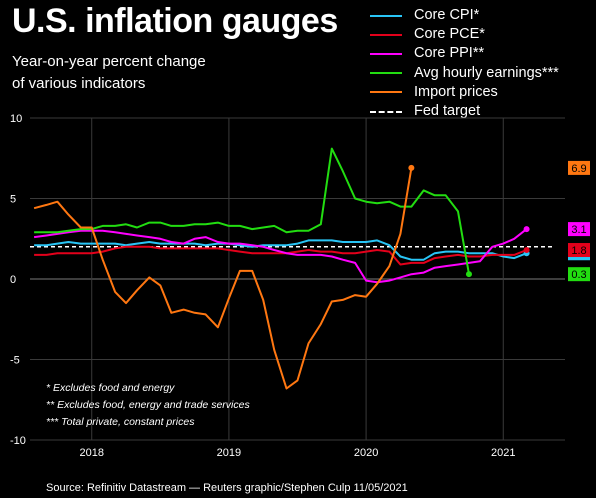 The height and width of the screenshot is (498, 596). Describe the element at coordinates (120, 422) in the screenshot. I see `footnote-3: *** Total private, constant prices` at that location.